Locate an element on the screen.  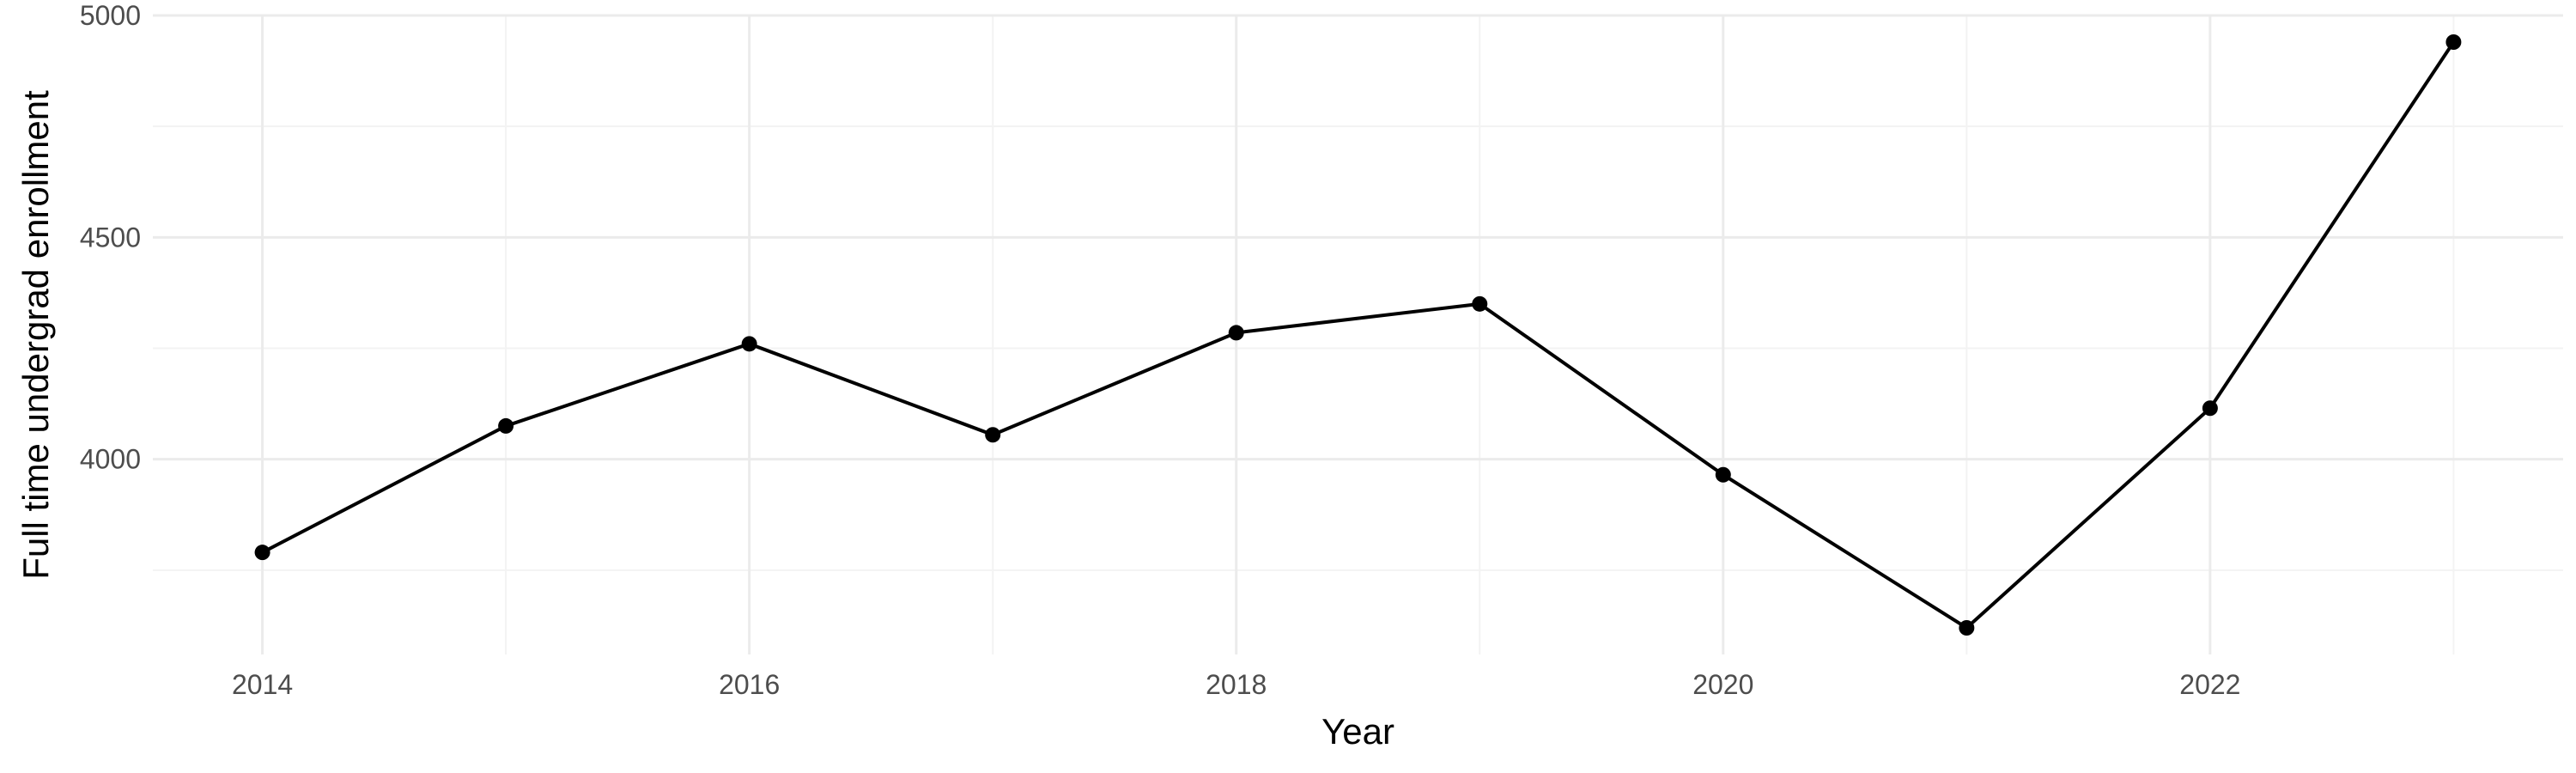
y-tick-label: 4000 is located at coordinates (111, 460).